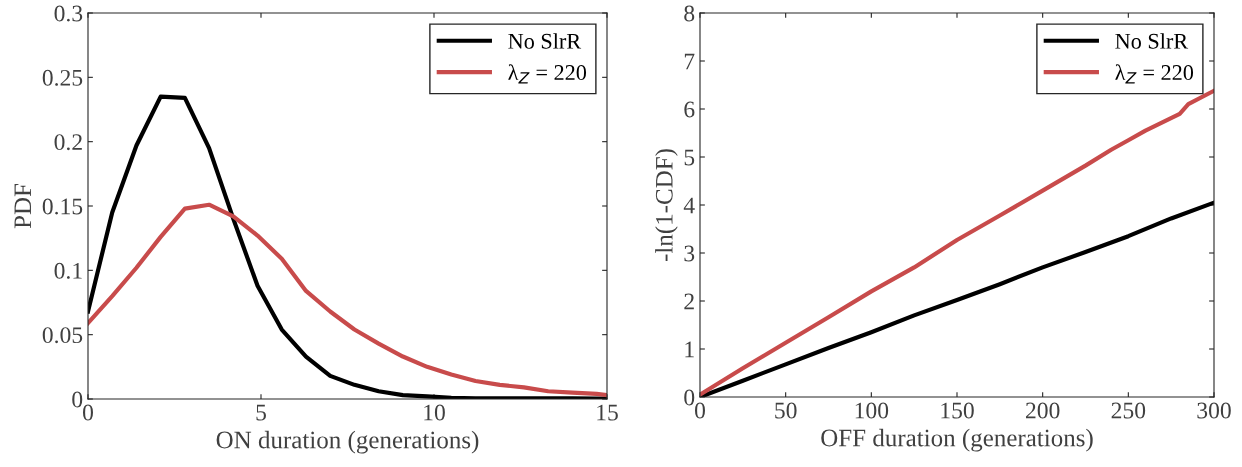 The height and width of the screenshot is (467, 1242). What do you see at coordinates (68, 13) in the screenshot?
I see `y-tick-label: 0.3` at bounding box center [68, 13].